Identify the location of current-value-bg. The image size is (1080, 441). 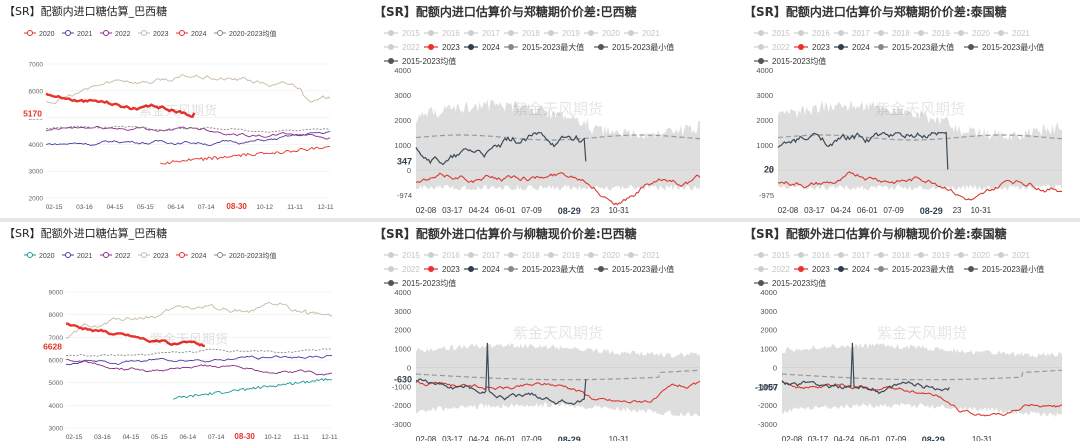
(22, 113).